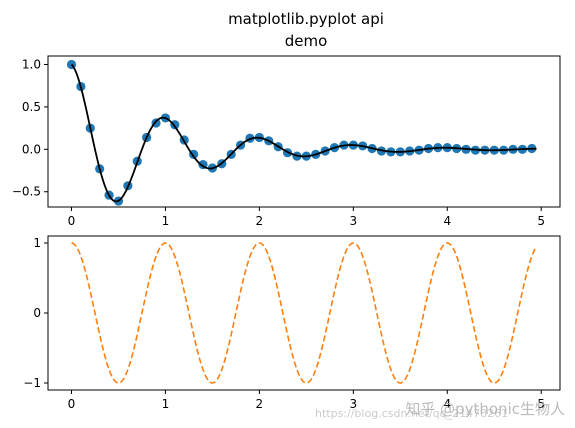 The image size is (575, 428). I want to click on y-tick-label: −1, so click(32, 383).